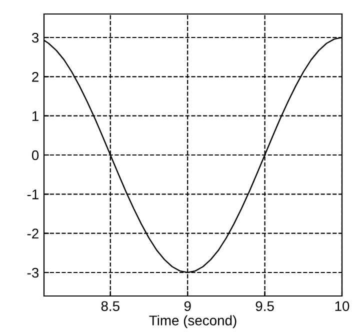 This screenshot has height=335, width=358. I want to click on x-tick-label: 9, so click(187, 306).